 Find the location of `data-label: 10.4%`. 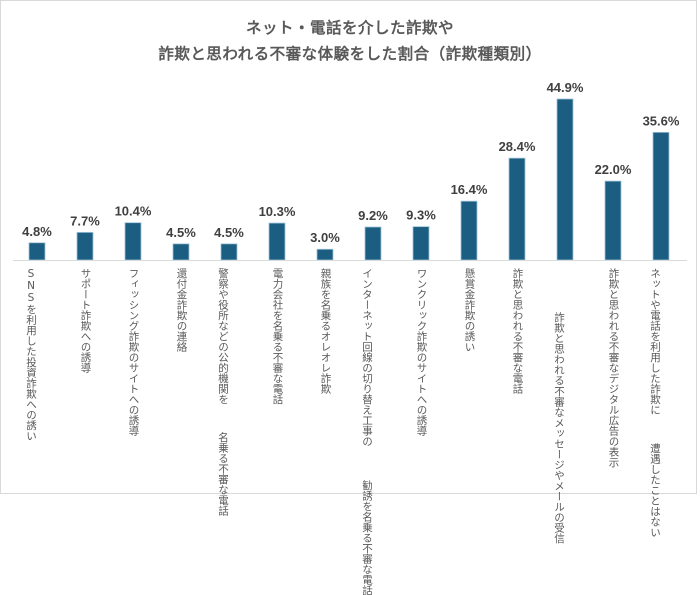

data-label: 10.4% is located at coordinates (133, 211).